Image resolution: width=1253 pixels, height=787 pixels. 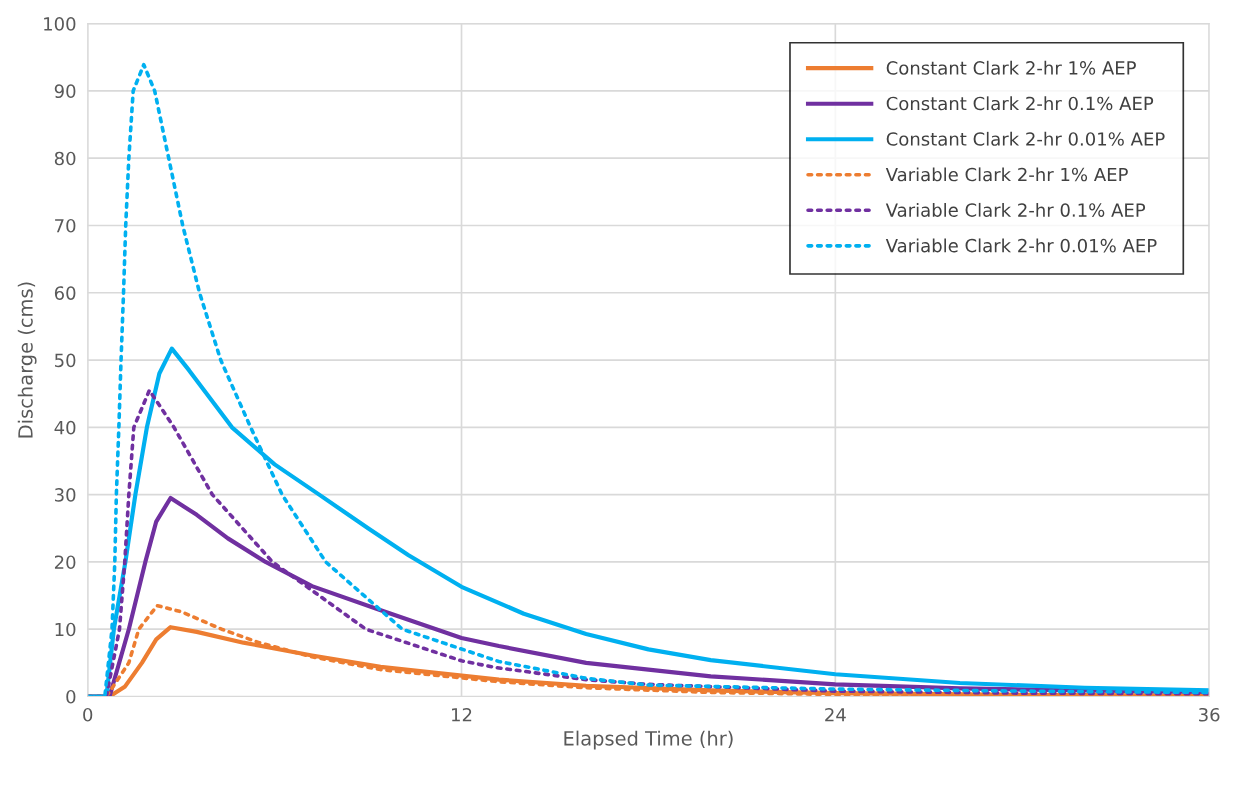 I want to click on legend-label: Constant Clark 2-hr 0.01% AEP, so click(x=1025, y=138).